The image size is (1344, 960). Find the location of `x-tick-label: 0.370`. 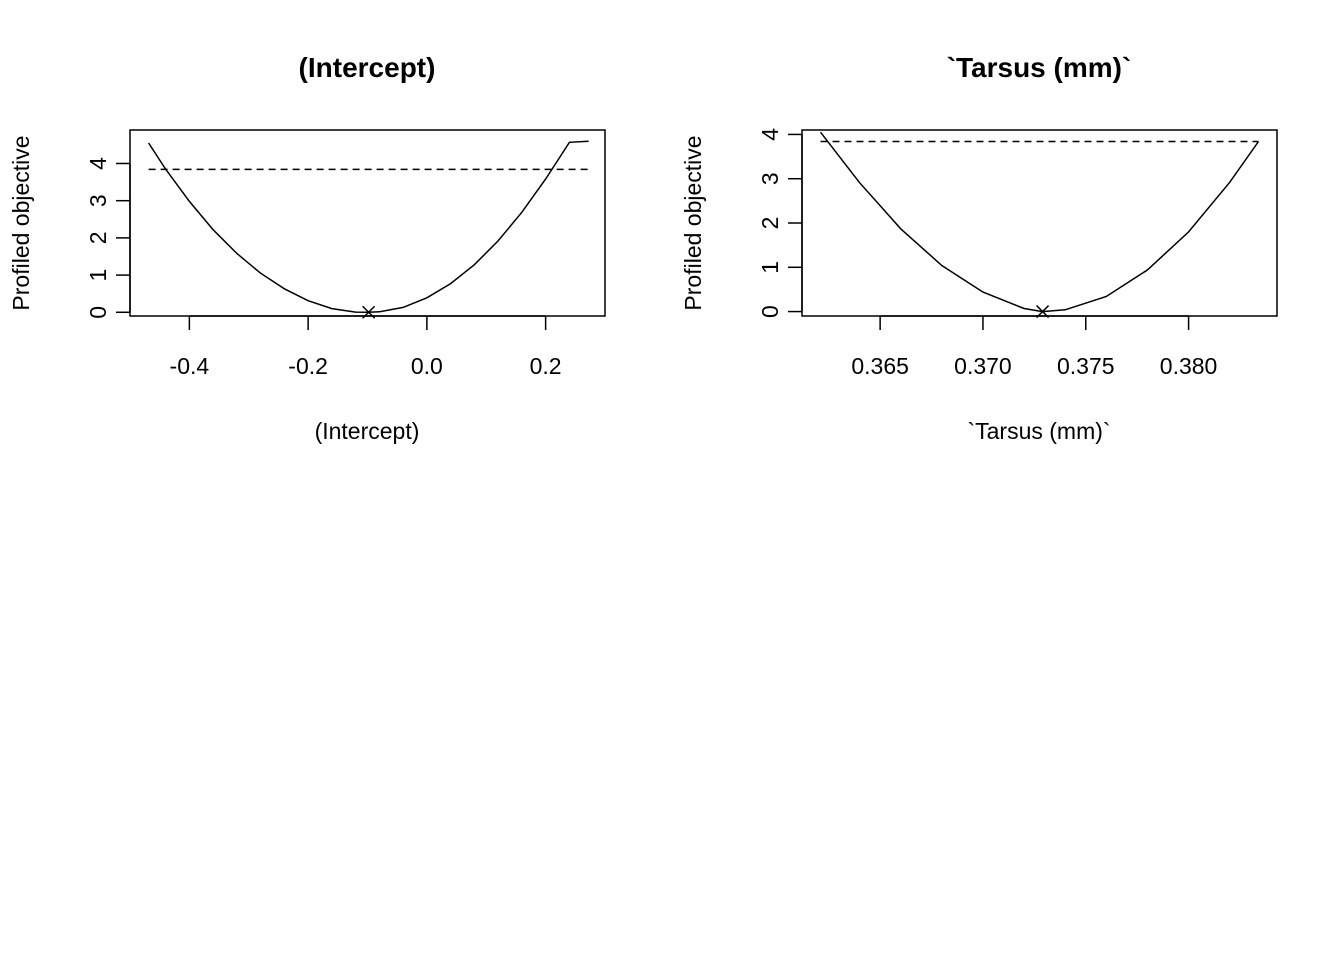

x-tick-label: 0.370 is located at coordinates (983, 366).